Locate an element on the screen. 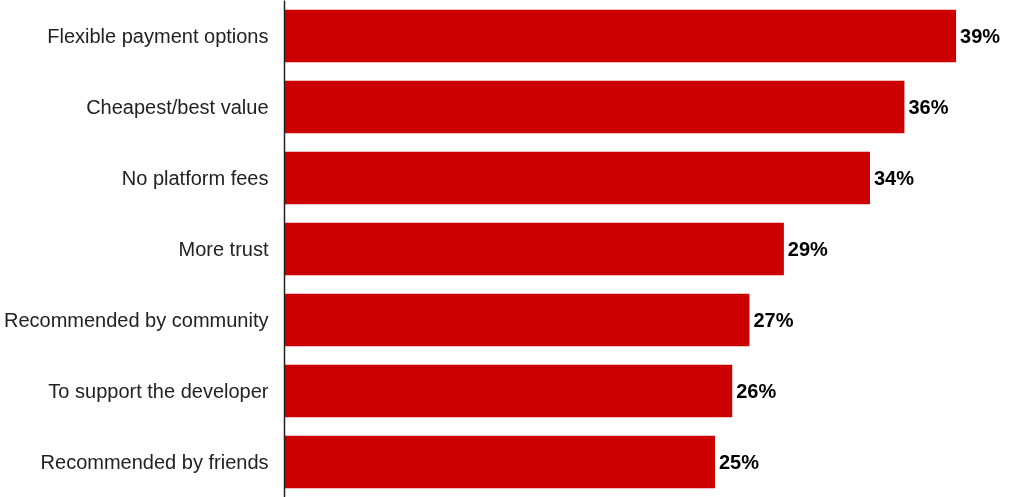  data-label: 29% is located at coordinates (808, 249).